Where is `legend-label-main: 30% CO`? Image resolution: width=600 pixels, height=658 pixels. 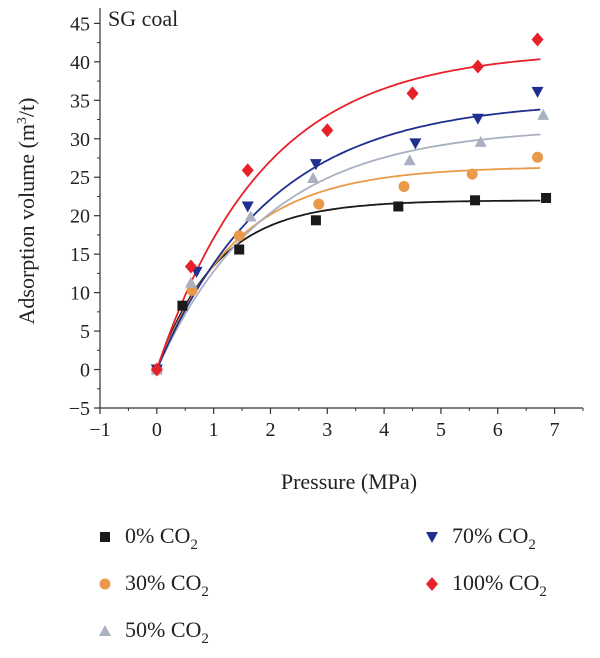 legend-label-main: 30% CO is located at coordinates (163, 582).